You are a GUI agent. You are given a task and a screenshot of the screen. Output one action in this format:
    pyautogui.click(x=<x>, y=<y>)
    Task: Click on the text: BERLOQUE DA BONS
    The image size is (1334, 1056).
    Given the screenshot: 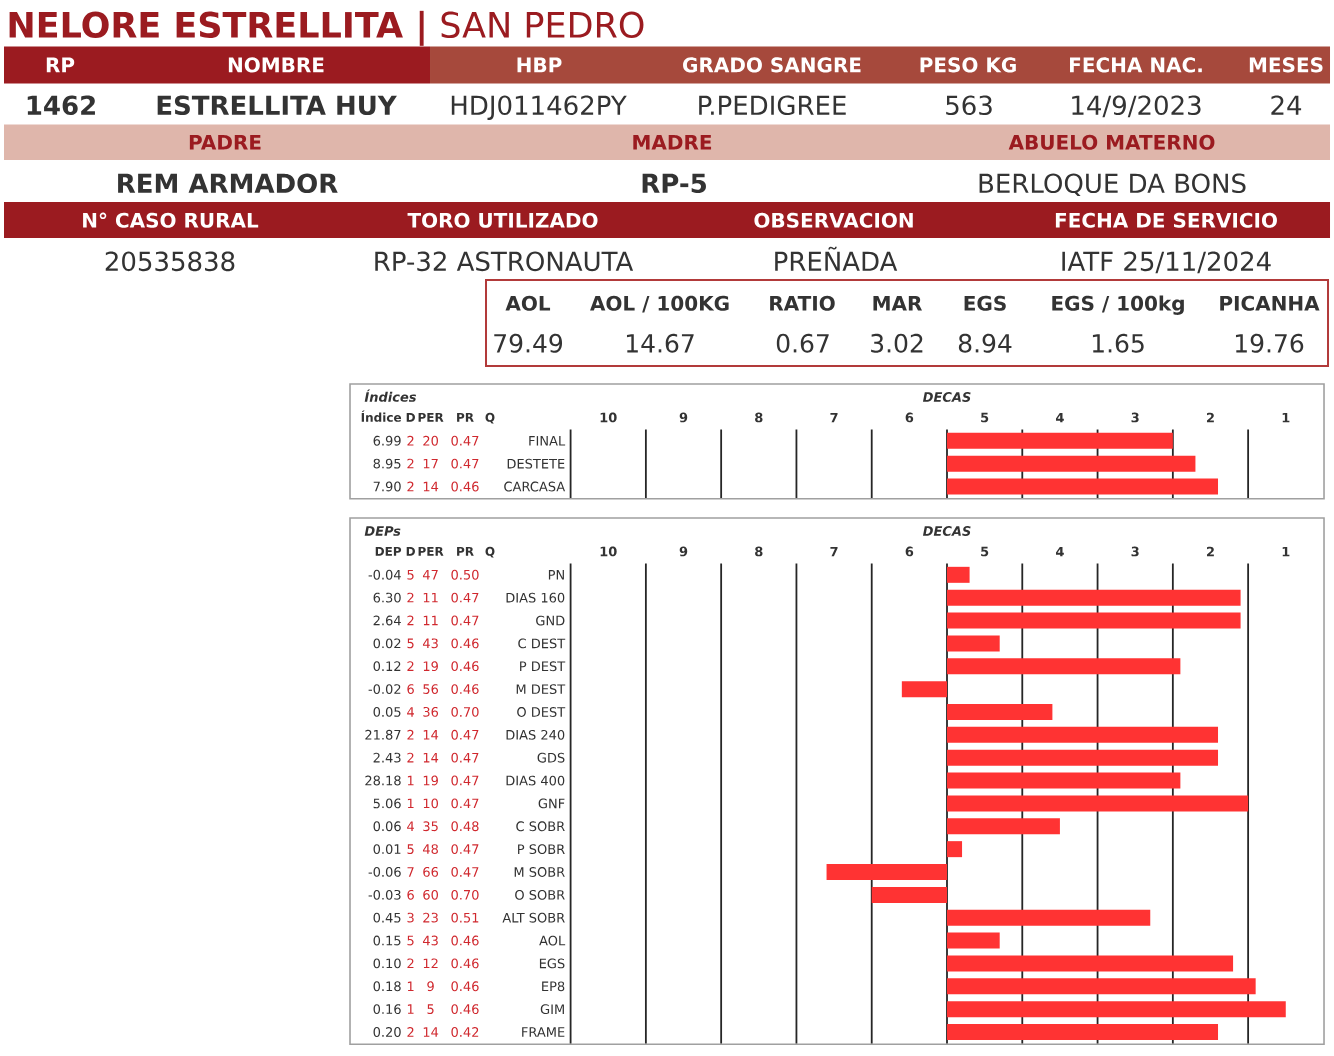 What is the action you would take?
    pyautogui.click(x=1112, y=185)
    